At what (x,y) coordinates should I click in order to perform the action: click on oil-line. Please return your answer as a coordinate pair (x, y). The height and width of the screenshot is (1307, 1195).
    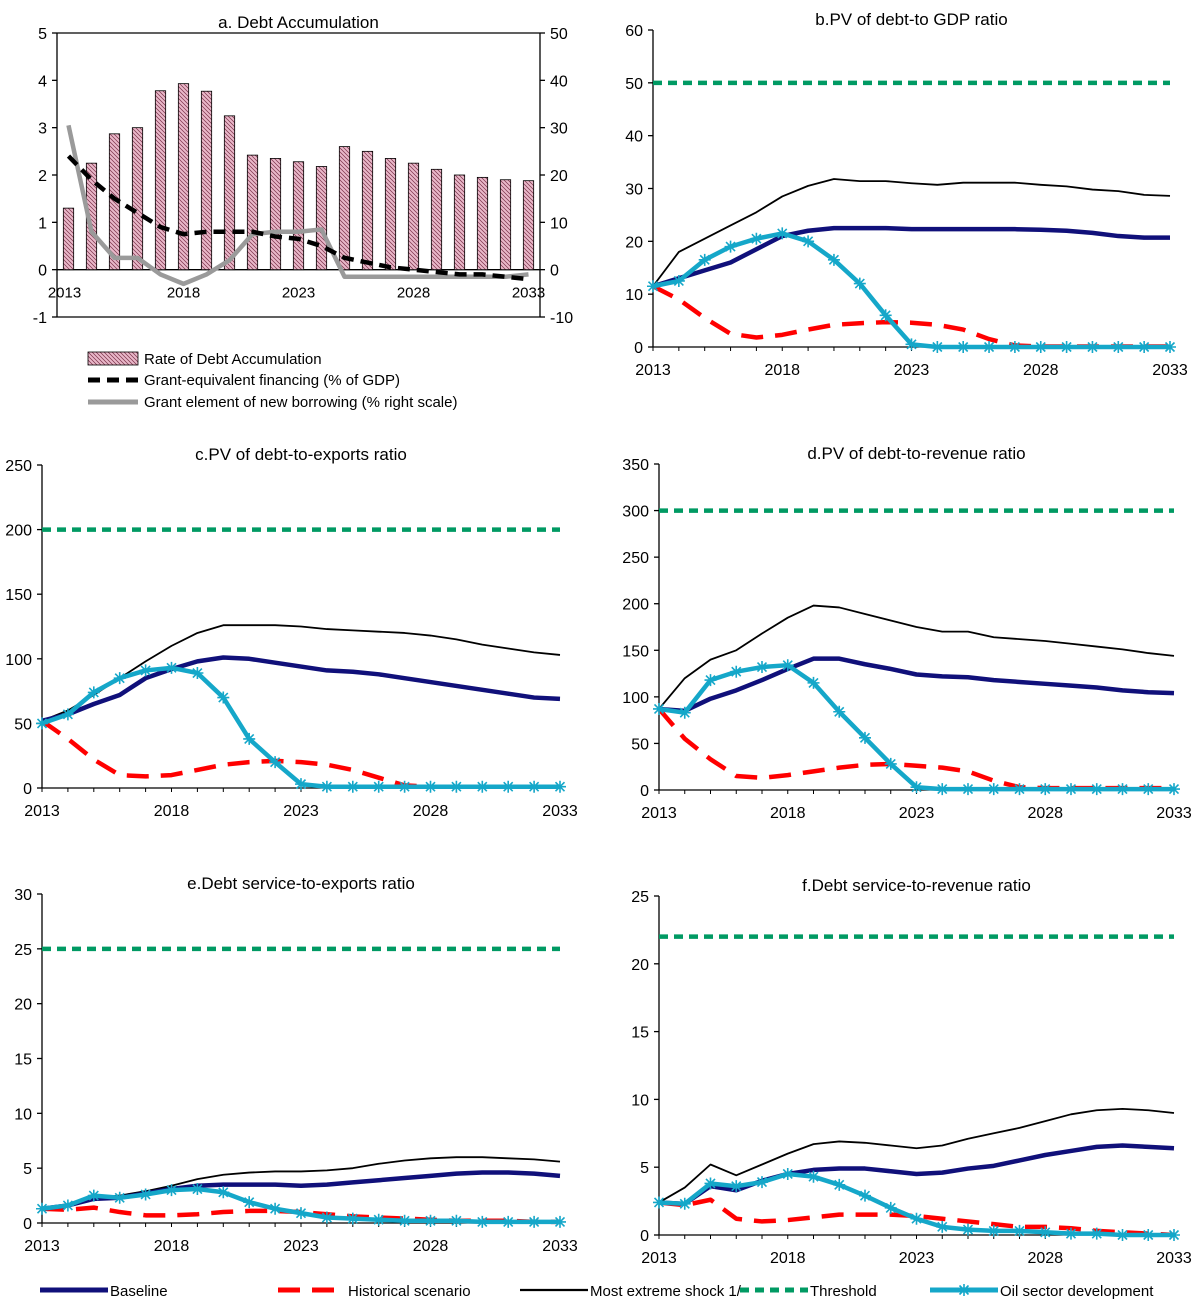
    Looking at the image, I should click on (300, 727).